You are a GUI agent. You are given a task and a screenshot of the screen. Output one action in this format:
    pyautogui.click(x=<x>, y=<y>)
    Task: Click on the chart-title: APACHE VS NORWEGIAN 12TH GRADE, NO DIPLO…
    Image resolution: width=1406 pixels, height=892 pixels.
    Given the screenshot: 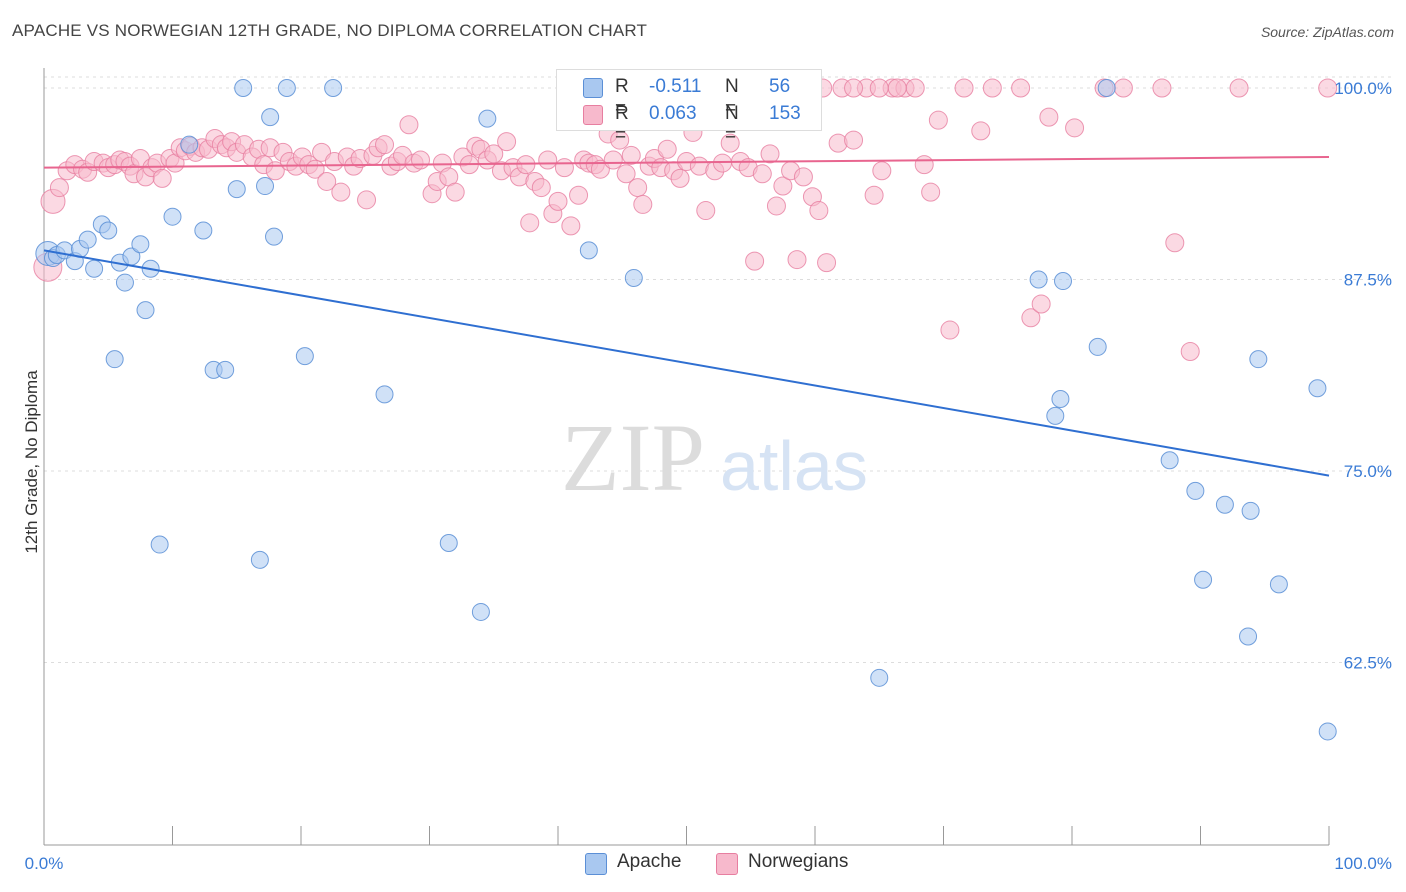 What is the action you would take?
    pyautogui.click(x=330, y=30)
    